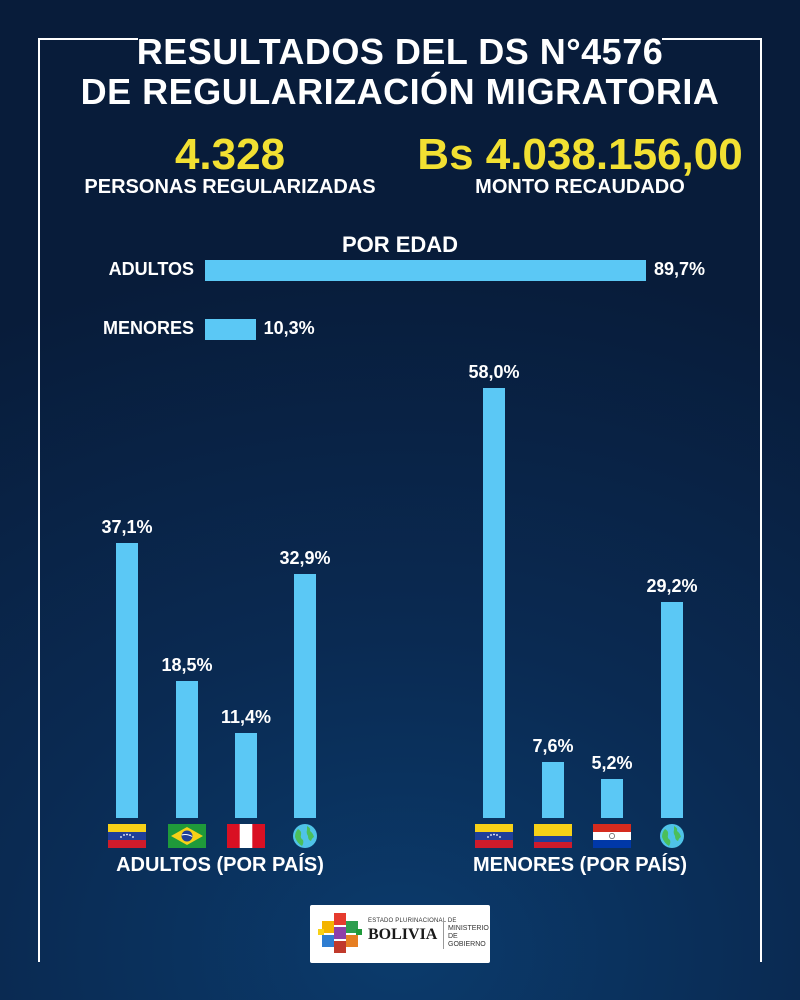 The height and width of the screenshot is (1000, 800). I want to click on persons-label: PERSONAS REGULARIZADAS, so click(230, 187).